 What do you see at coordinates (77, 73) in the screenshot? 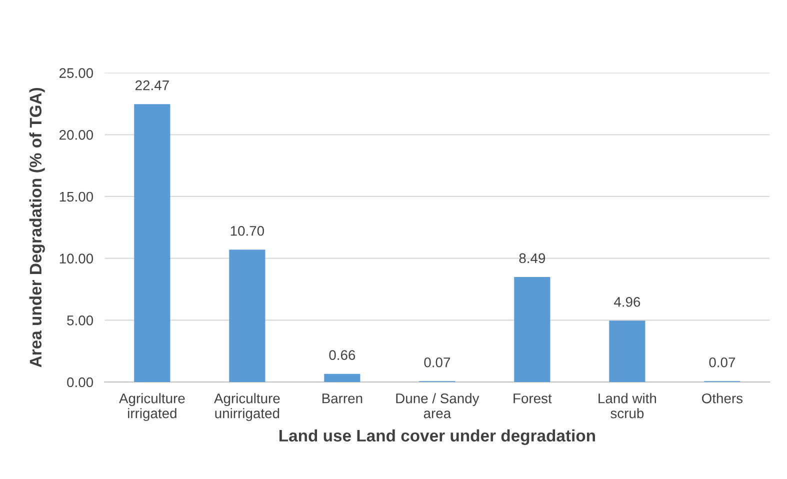
I see `y-tick-label: 25.00` at bounding box center [77, 73].